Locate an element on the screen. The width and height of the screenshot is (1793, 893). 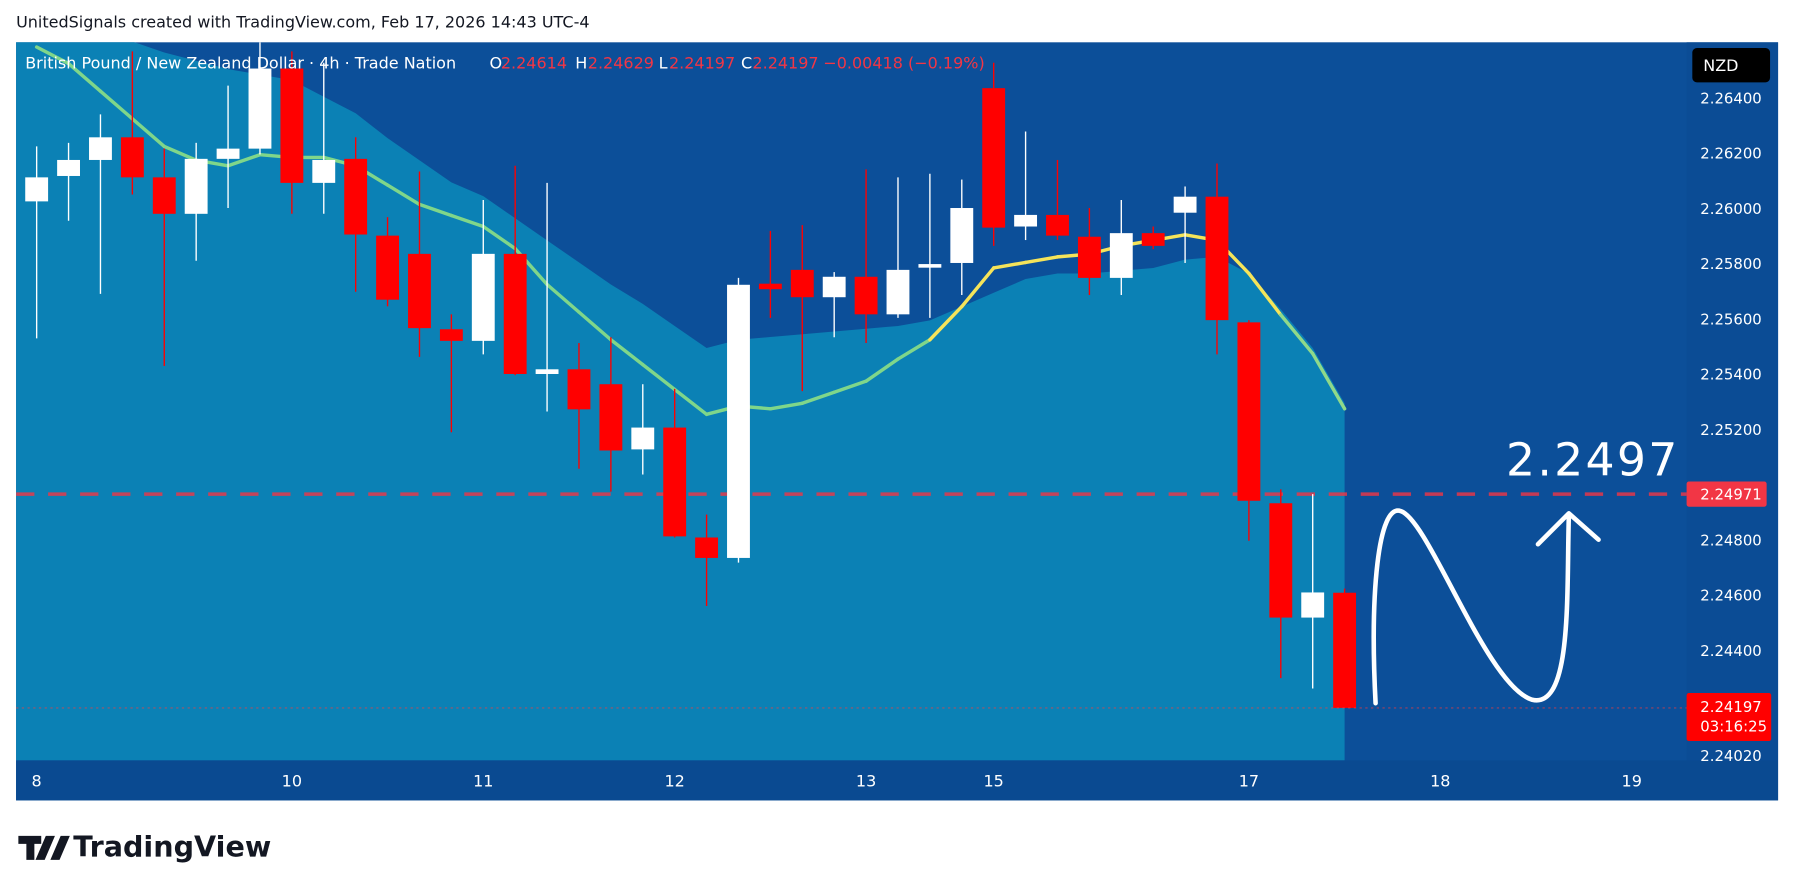
y-tick-label: 2.24400 is located at coordinates (1730, 651).